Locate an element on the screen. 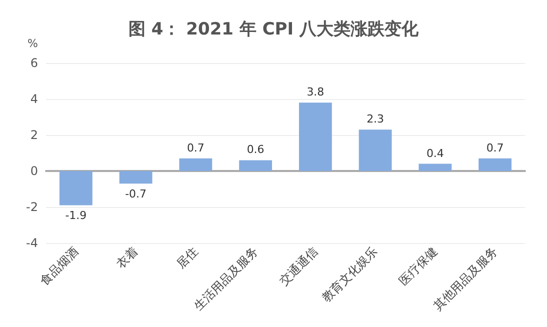 This screenshot has width=547, height=327. y-tick-label: 6 is located at coordinates (34, 63).